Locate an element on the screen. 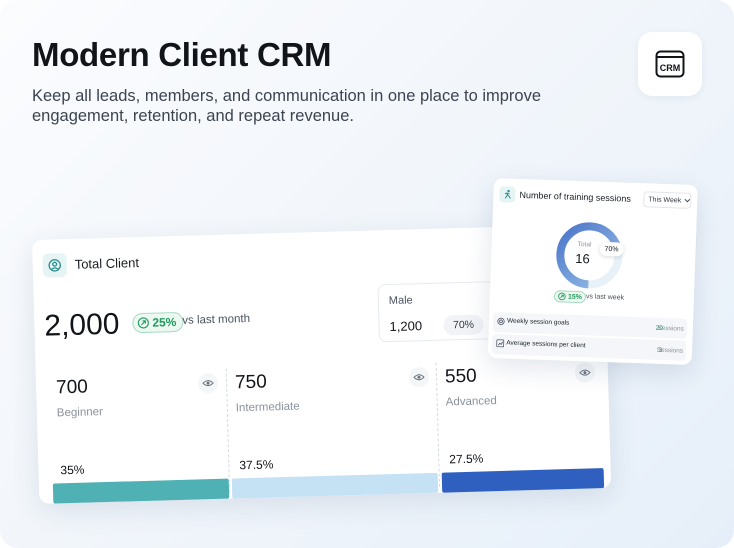 Image resolution: width=734 pixels, height=548 pixels. growth-comparison: vs last month is located at coordinates (216, 319).